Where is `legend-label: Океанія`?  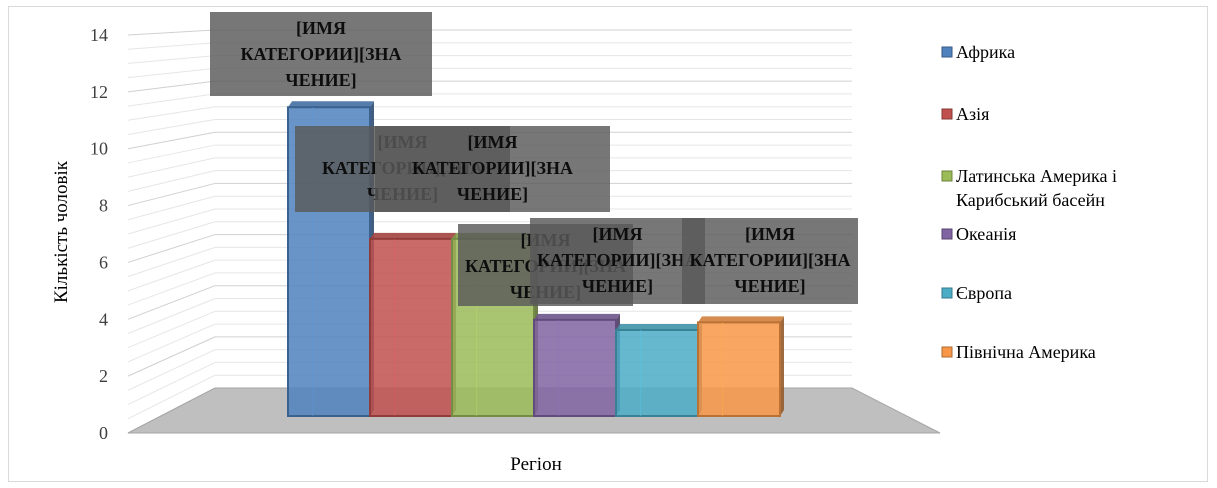 legend-label: Океанія is located at coordinates (986, 234).